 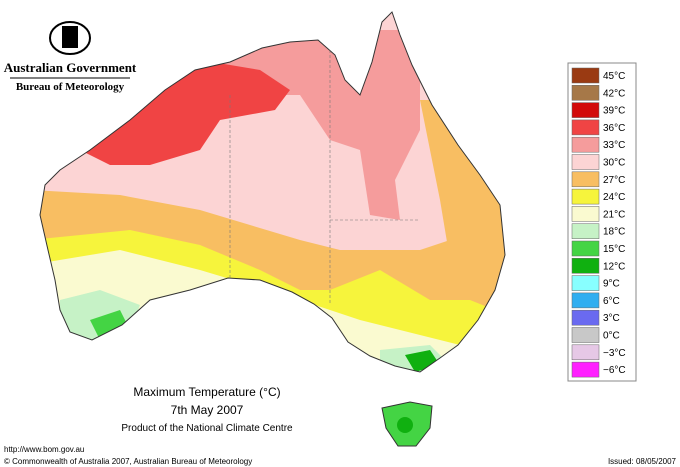 What do you see at coordinates (614, 180) in the screenshot?
I see `legend-label: 27°C` at bounding box center [614, 180].